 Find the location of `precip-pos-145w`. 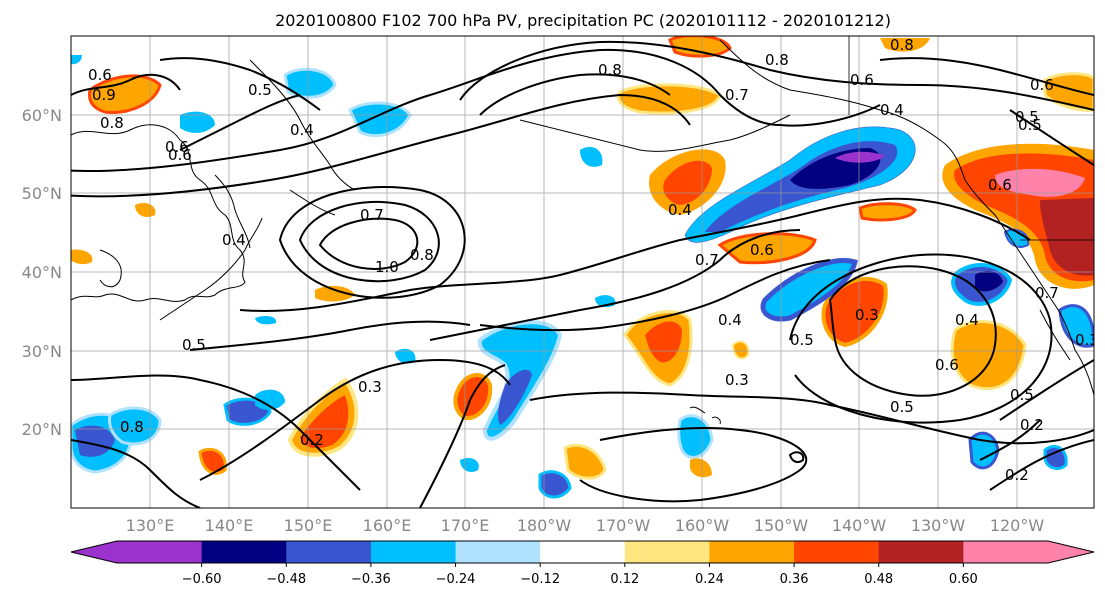

precip-pos-145w is located at coordinates (887, 212).